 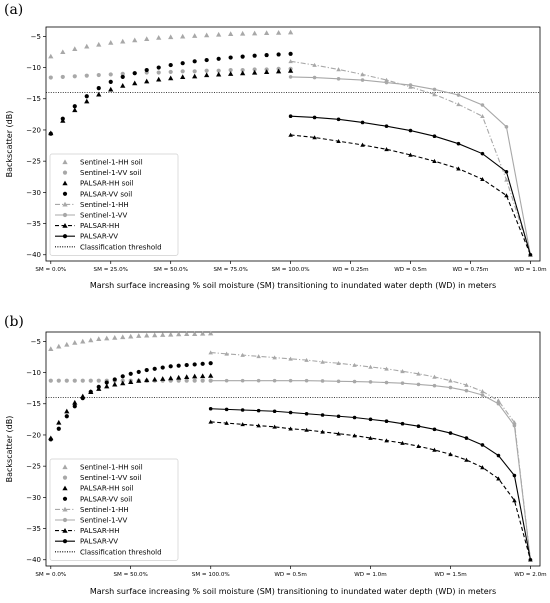 I want to click on legend-label: Sentinel-1-HH soil, so click(x=111, y=163).